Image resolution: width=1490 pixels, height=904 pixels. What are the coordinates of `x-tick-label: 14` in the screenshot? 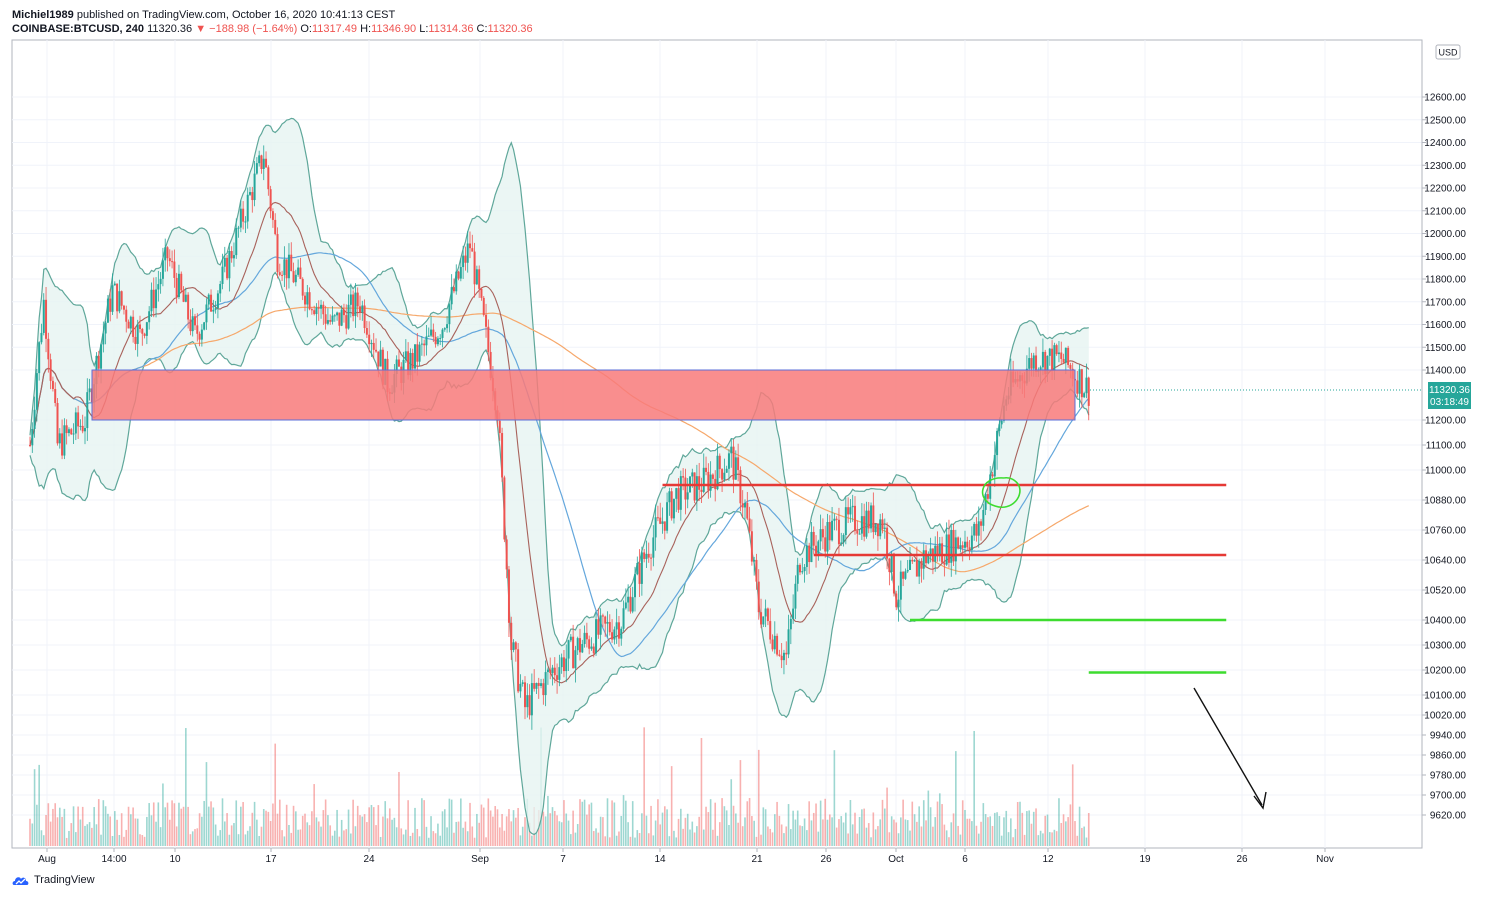 It's located at (660, 859).